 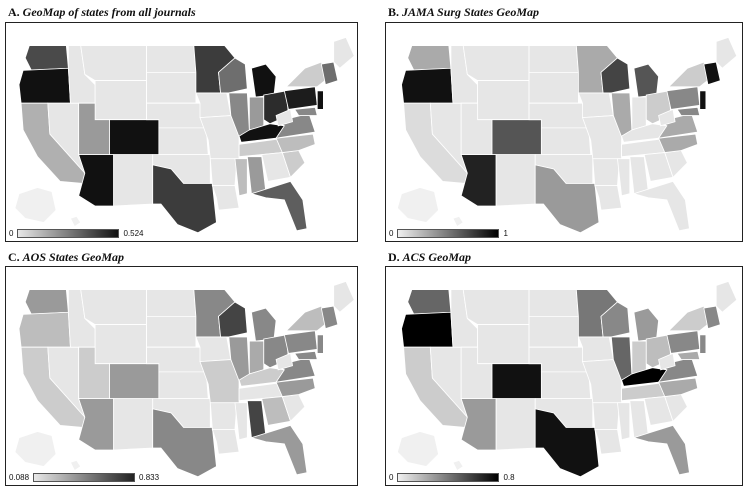 I want to click on panel-c-scale-min: 0.088, so click(x=19, y=477).